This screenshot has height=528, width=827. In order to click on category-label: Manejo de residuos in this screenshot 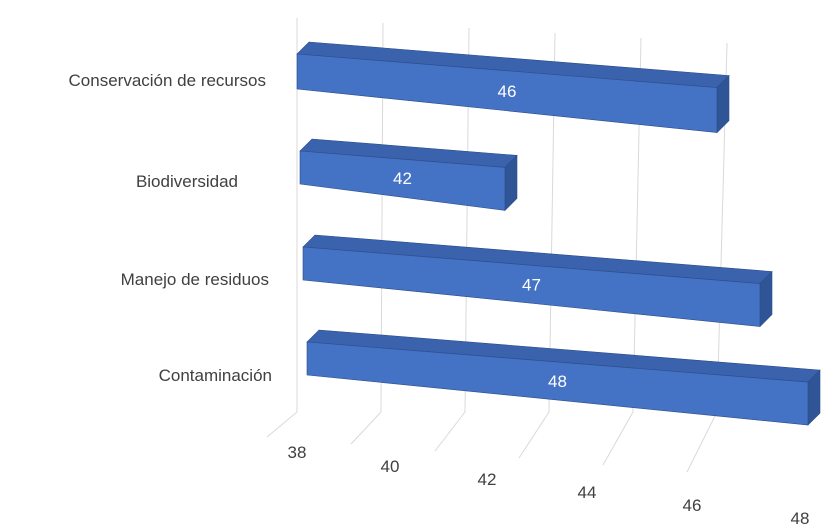, I will do `click(195, 279)`.